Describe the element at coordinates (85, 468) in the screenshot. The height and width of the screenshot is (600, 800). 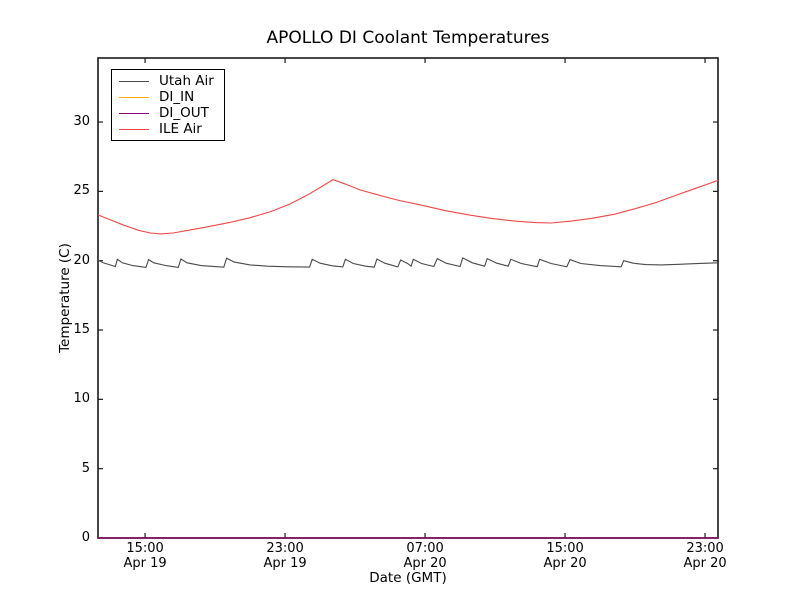
I see `y-tick-label: 5` at that location.